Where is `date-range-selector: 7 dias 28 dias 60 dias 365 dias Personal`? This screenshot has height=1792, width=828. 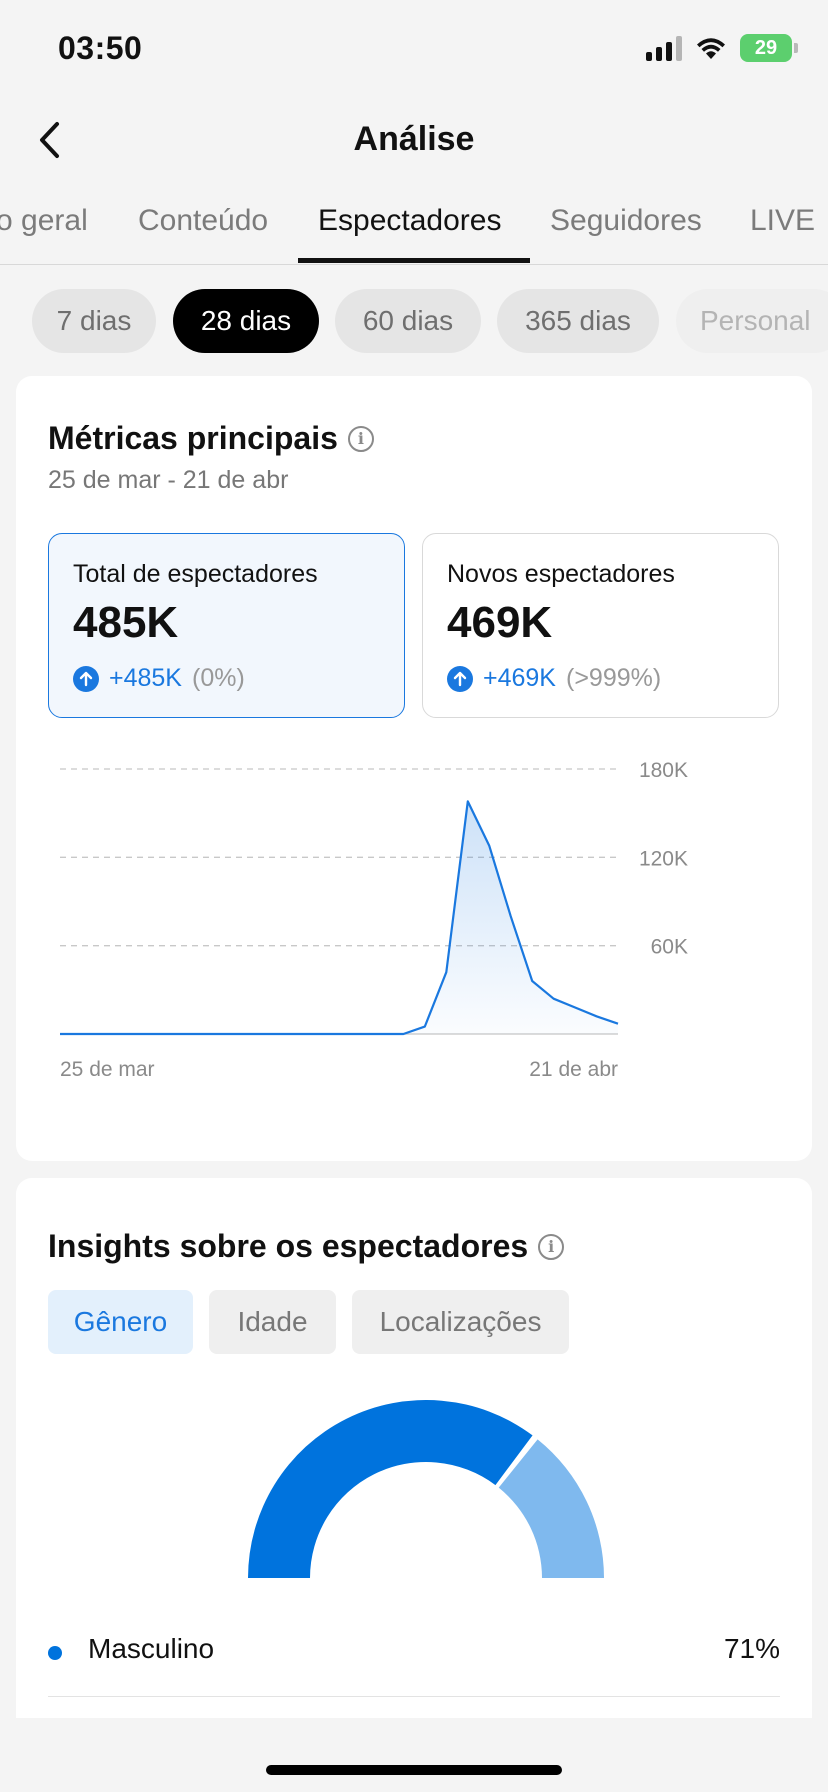 date-range-selector: 7 dias 28 dias 60 dias 365 dias Personal is located at coordinates (414, 321).